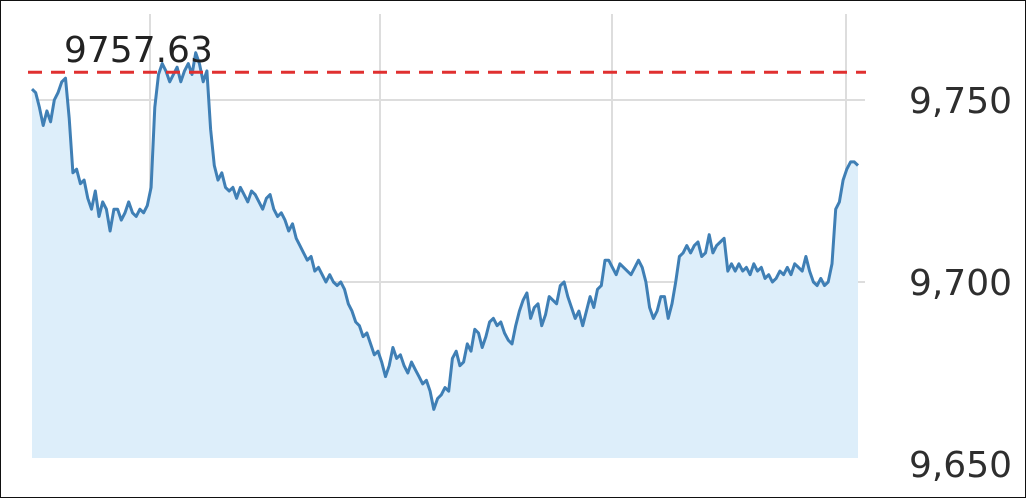 This screenshot has height=498, width=1026. Describe the element at coordinates (960, 465) in the screenshot. I see `y-tick-label: 9,650` at that location.